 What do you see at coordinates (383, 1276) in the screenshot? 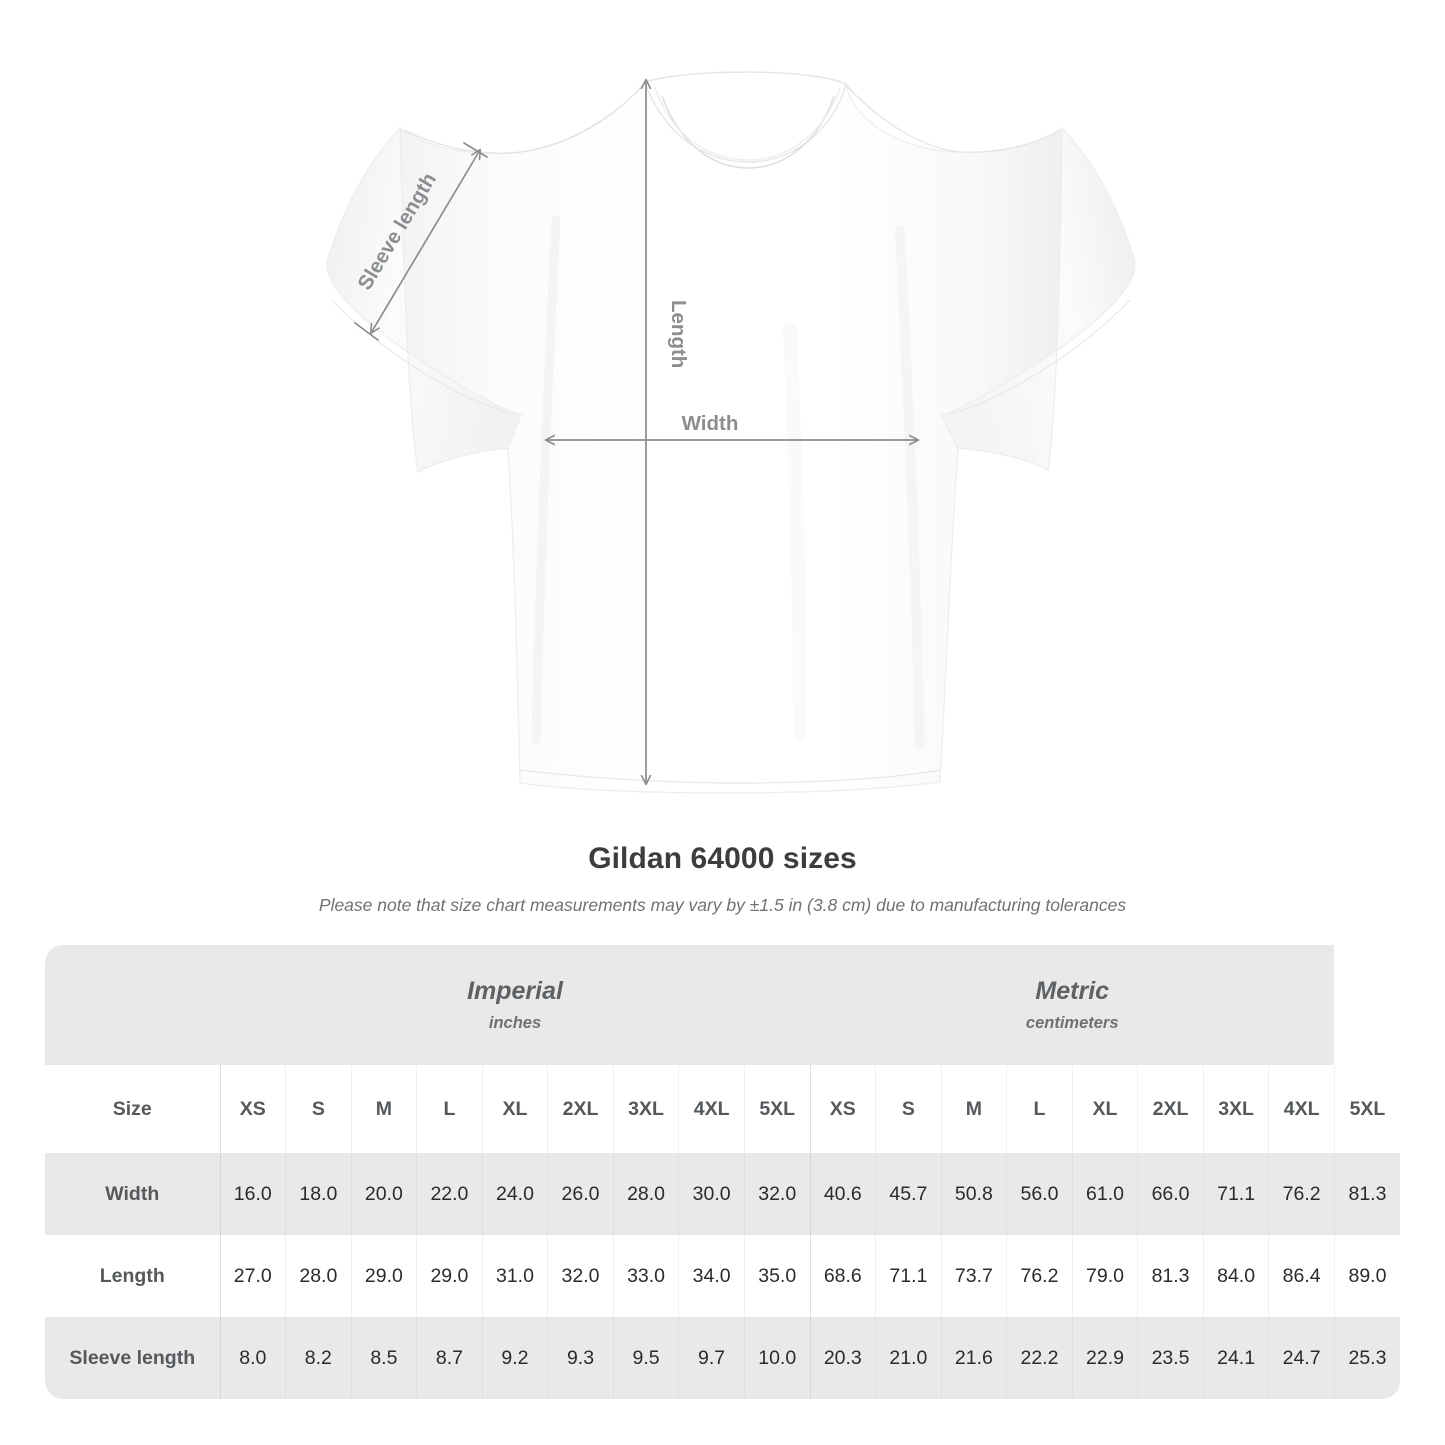
I see `length-imperial-m: 29.0` at bounding box center [383, 1276].